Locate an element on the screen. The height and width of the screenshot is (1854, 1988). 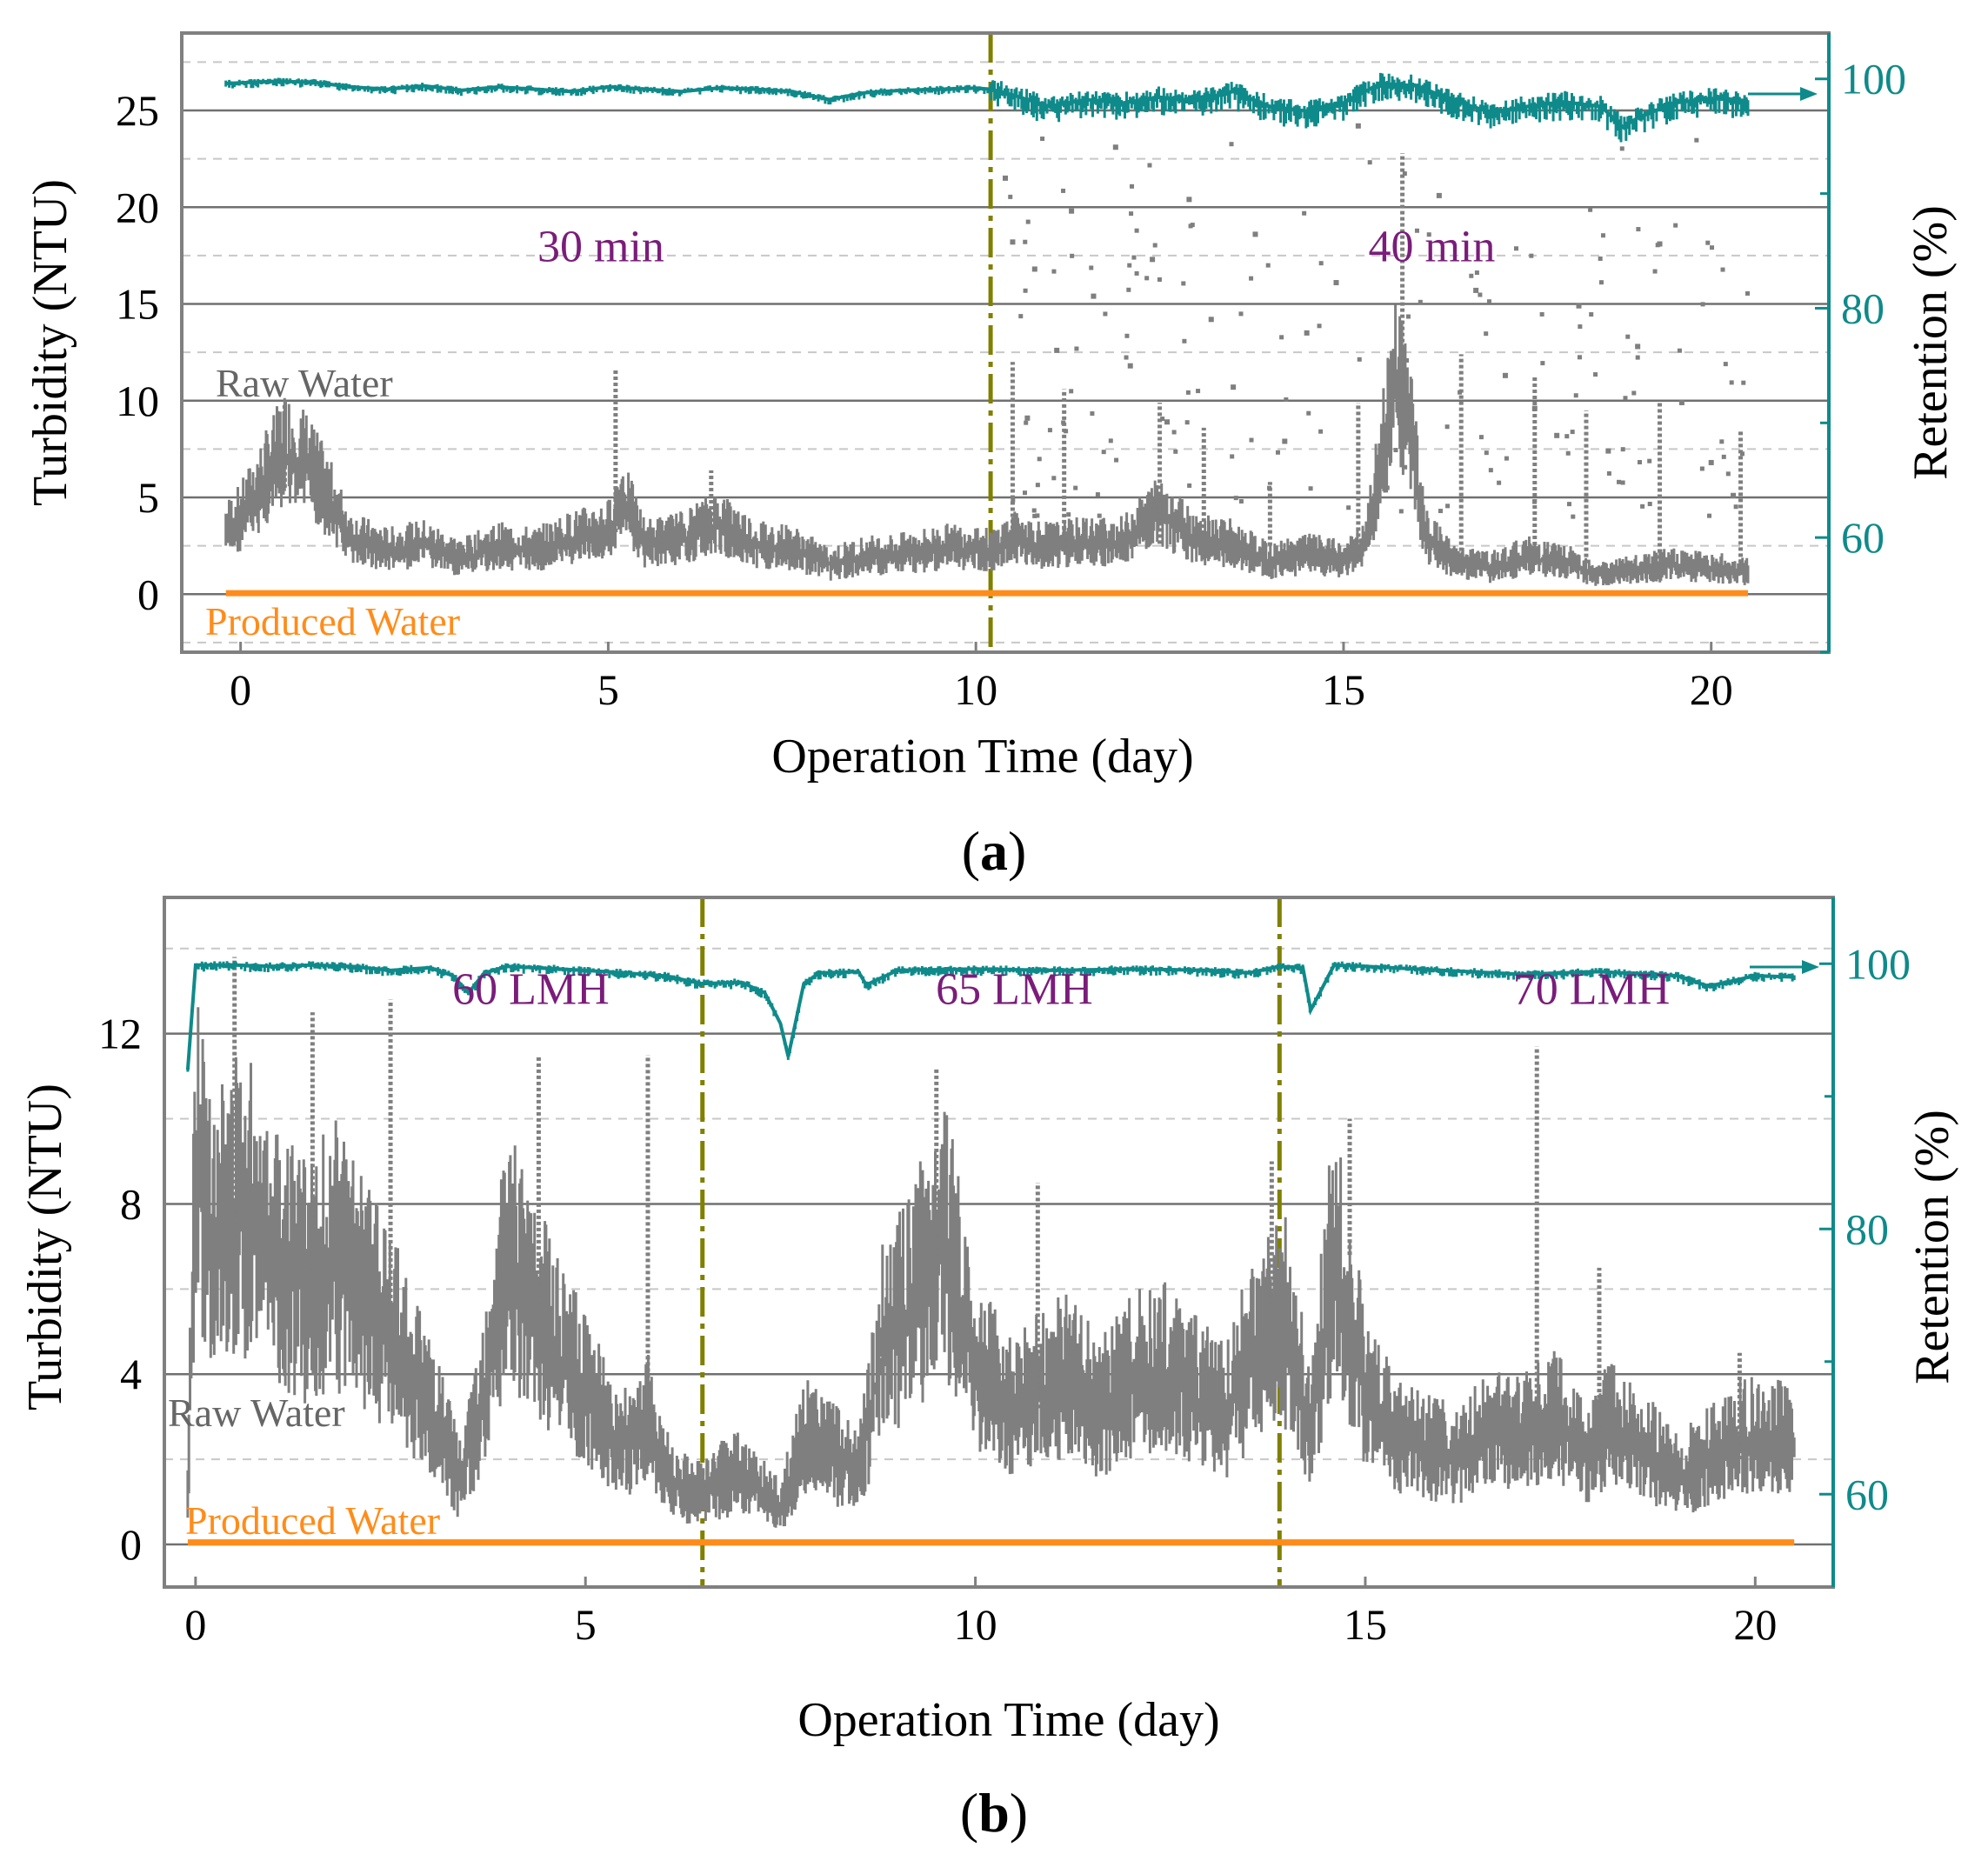
panel-b-x-axis-title: Operation Time (day) is located at coordinates (1008, 1720).